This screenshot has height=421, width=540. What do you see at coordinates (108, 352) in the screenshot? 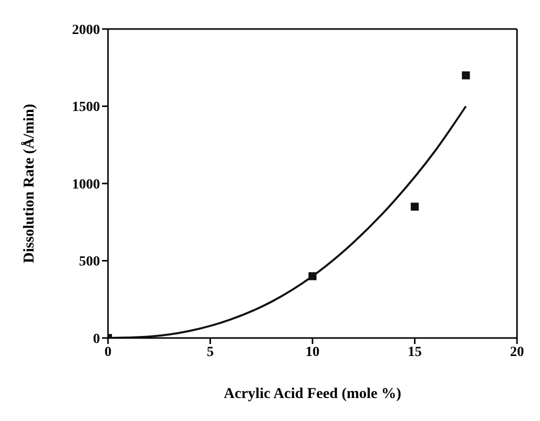
I see `x-tick-label: 0` at bounding box center [108, 352].